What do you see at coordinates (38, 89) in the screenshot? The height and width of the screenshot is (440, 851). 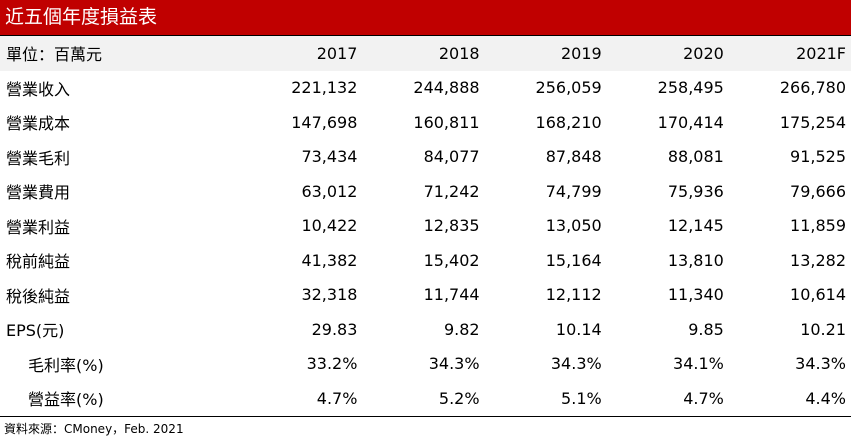 I see `row-label: 營業收入` at bounding box center [38, 89].